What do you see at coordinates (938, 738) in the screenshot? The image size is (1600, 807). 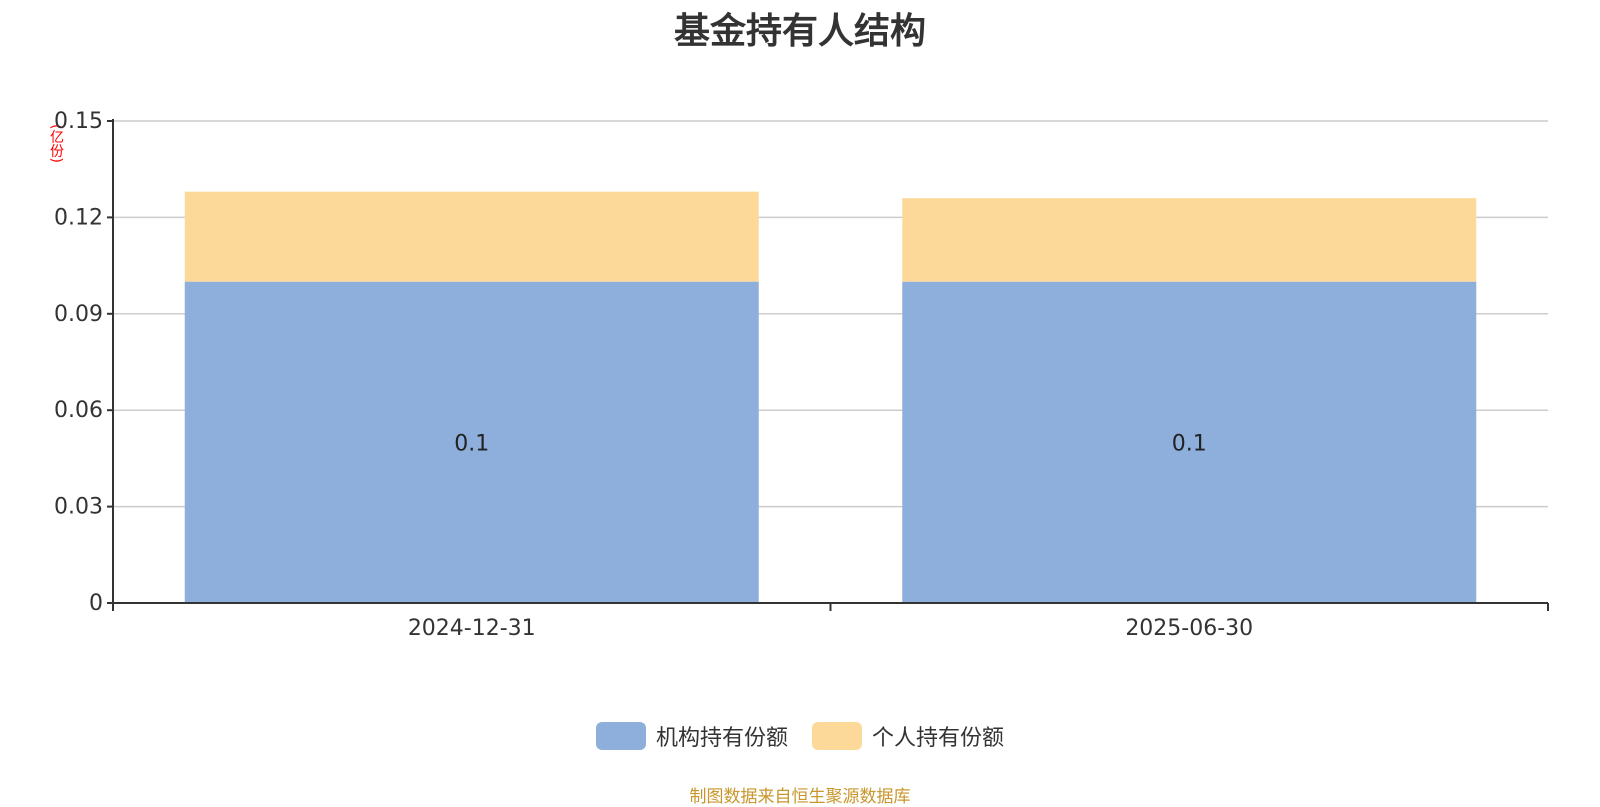 I see `legend-label: 个人持有份额` at bounding box center [938, 738].